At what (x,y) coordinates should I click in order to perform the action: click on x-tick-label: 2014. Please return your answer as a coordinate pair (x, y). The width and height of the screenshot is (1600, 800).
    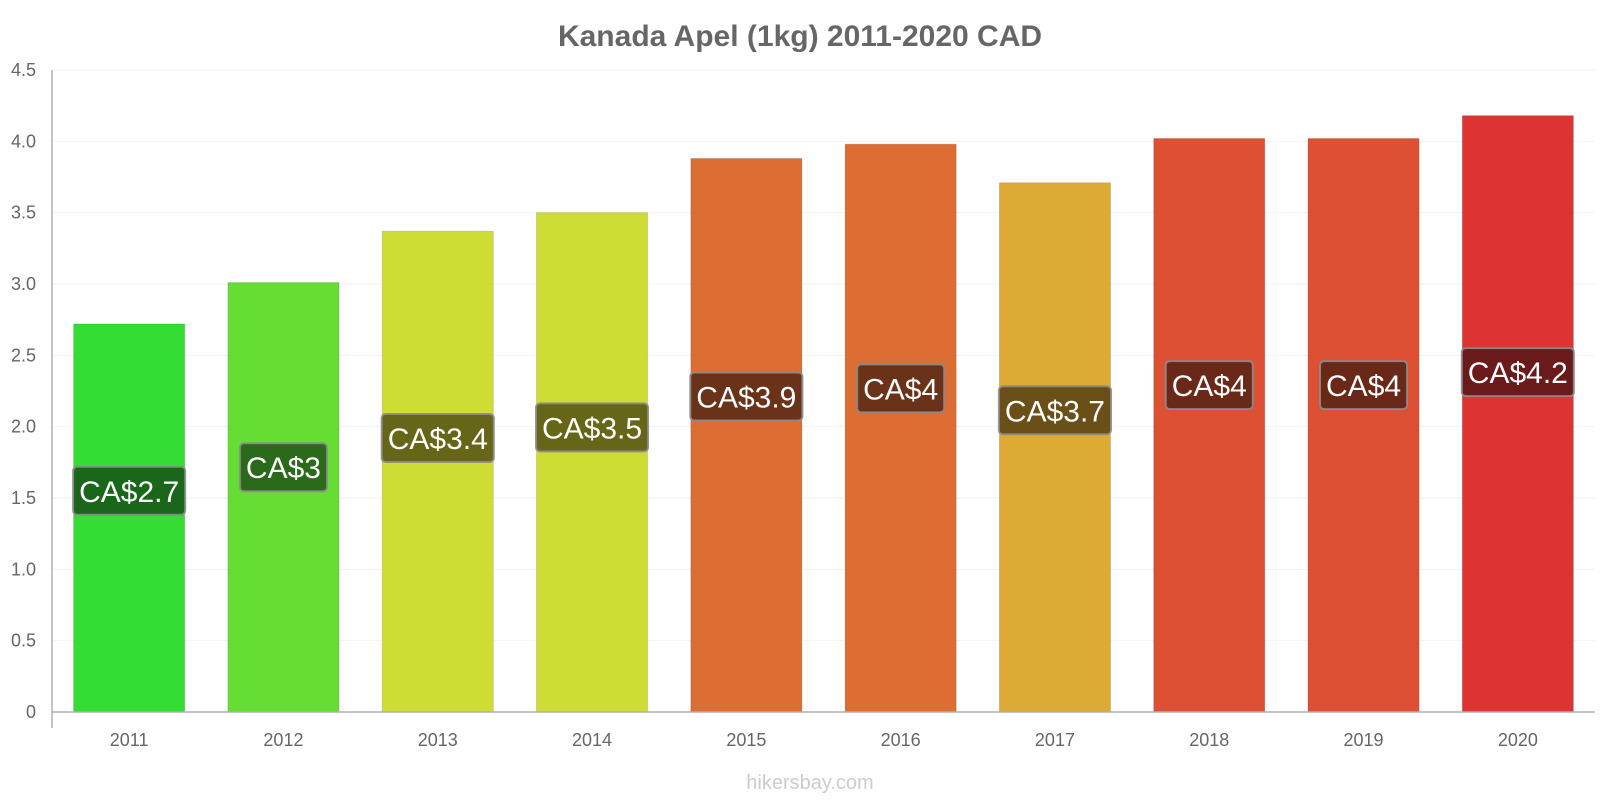
    Looking at the image, I should click on (592, 740).